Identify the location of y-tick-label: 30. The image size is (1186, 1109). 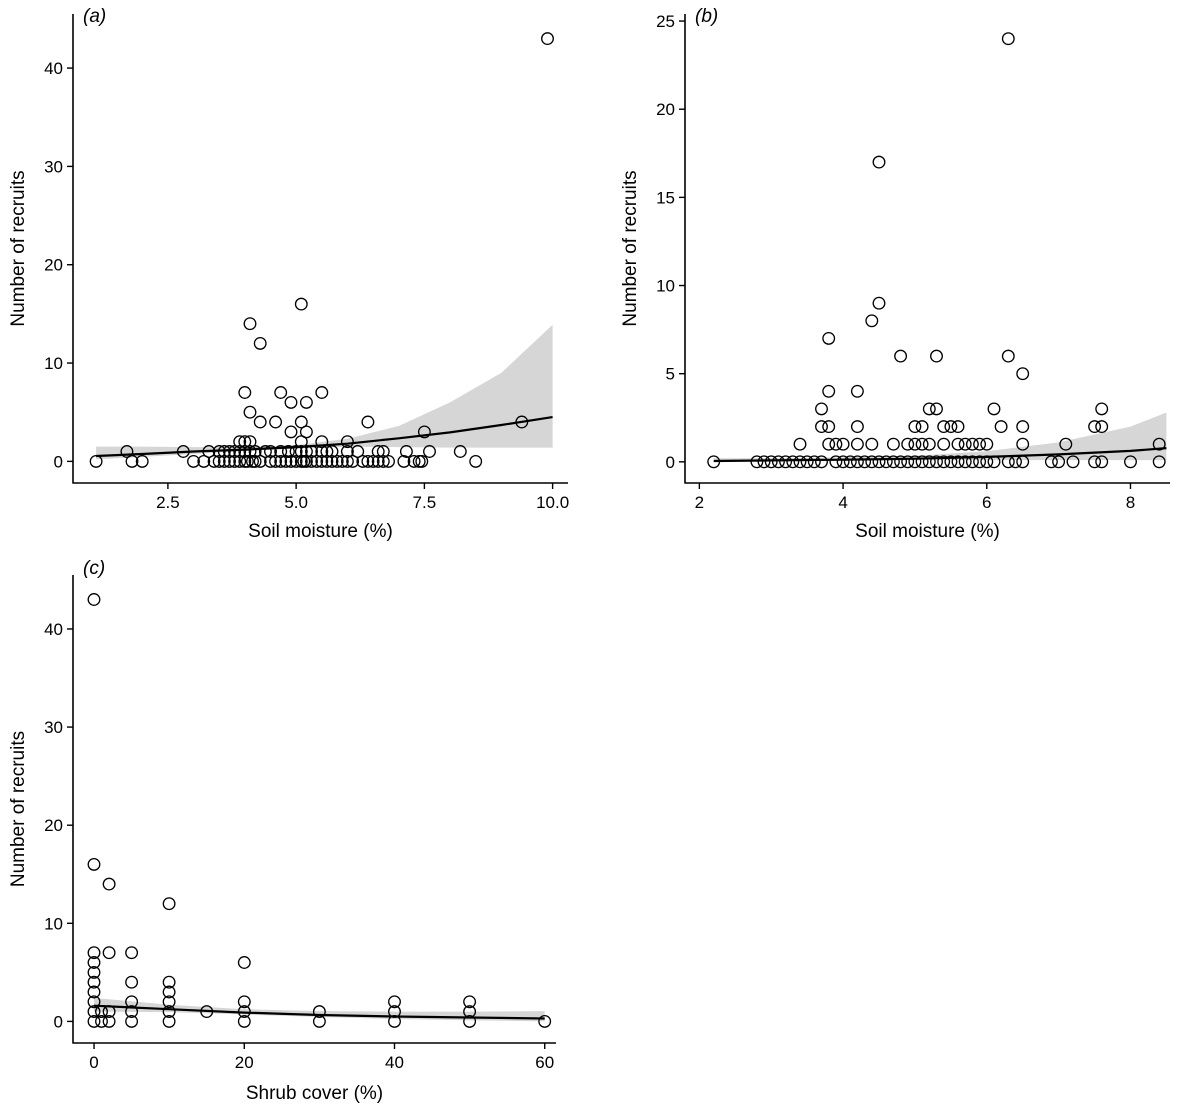
(53, 727).